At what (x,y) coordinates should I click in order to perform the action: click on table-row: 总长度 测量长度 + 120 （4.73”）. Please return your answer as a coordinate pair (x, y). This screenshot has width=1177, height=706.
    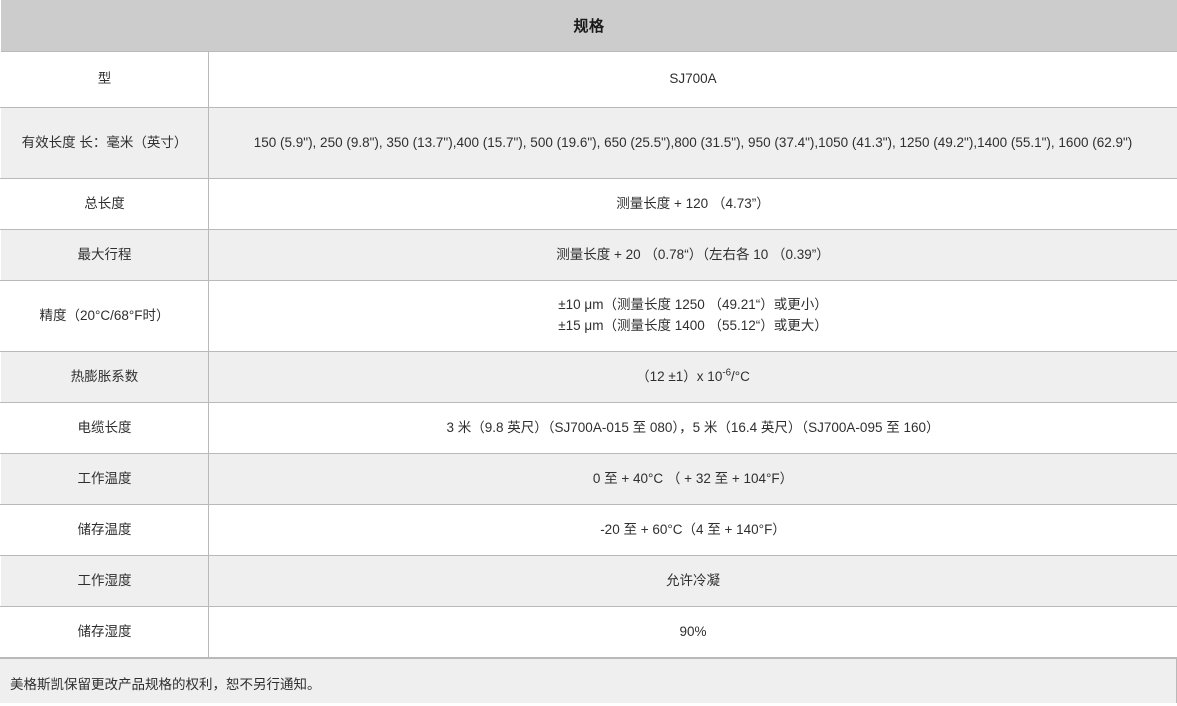
    Looking at the image, I should click on (588, 204).